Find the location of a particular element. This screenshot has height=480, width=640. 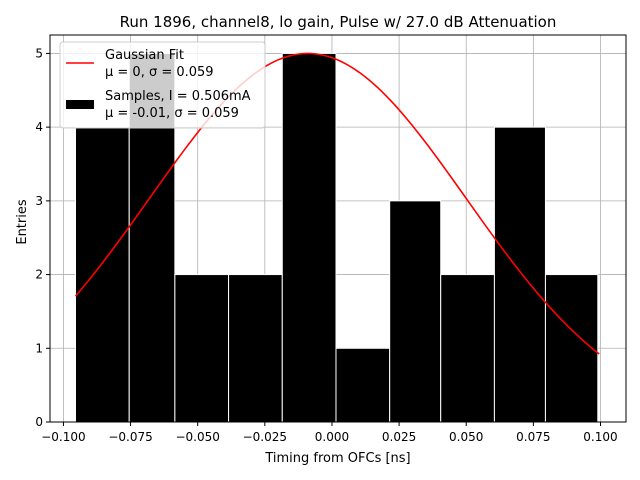

legend-samples-stats: μ = -0.01, σ = 0.059 is located at coordinates (172, 113).